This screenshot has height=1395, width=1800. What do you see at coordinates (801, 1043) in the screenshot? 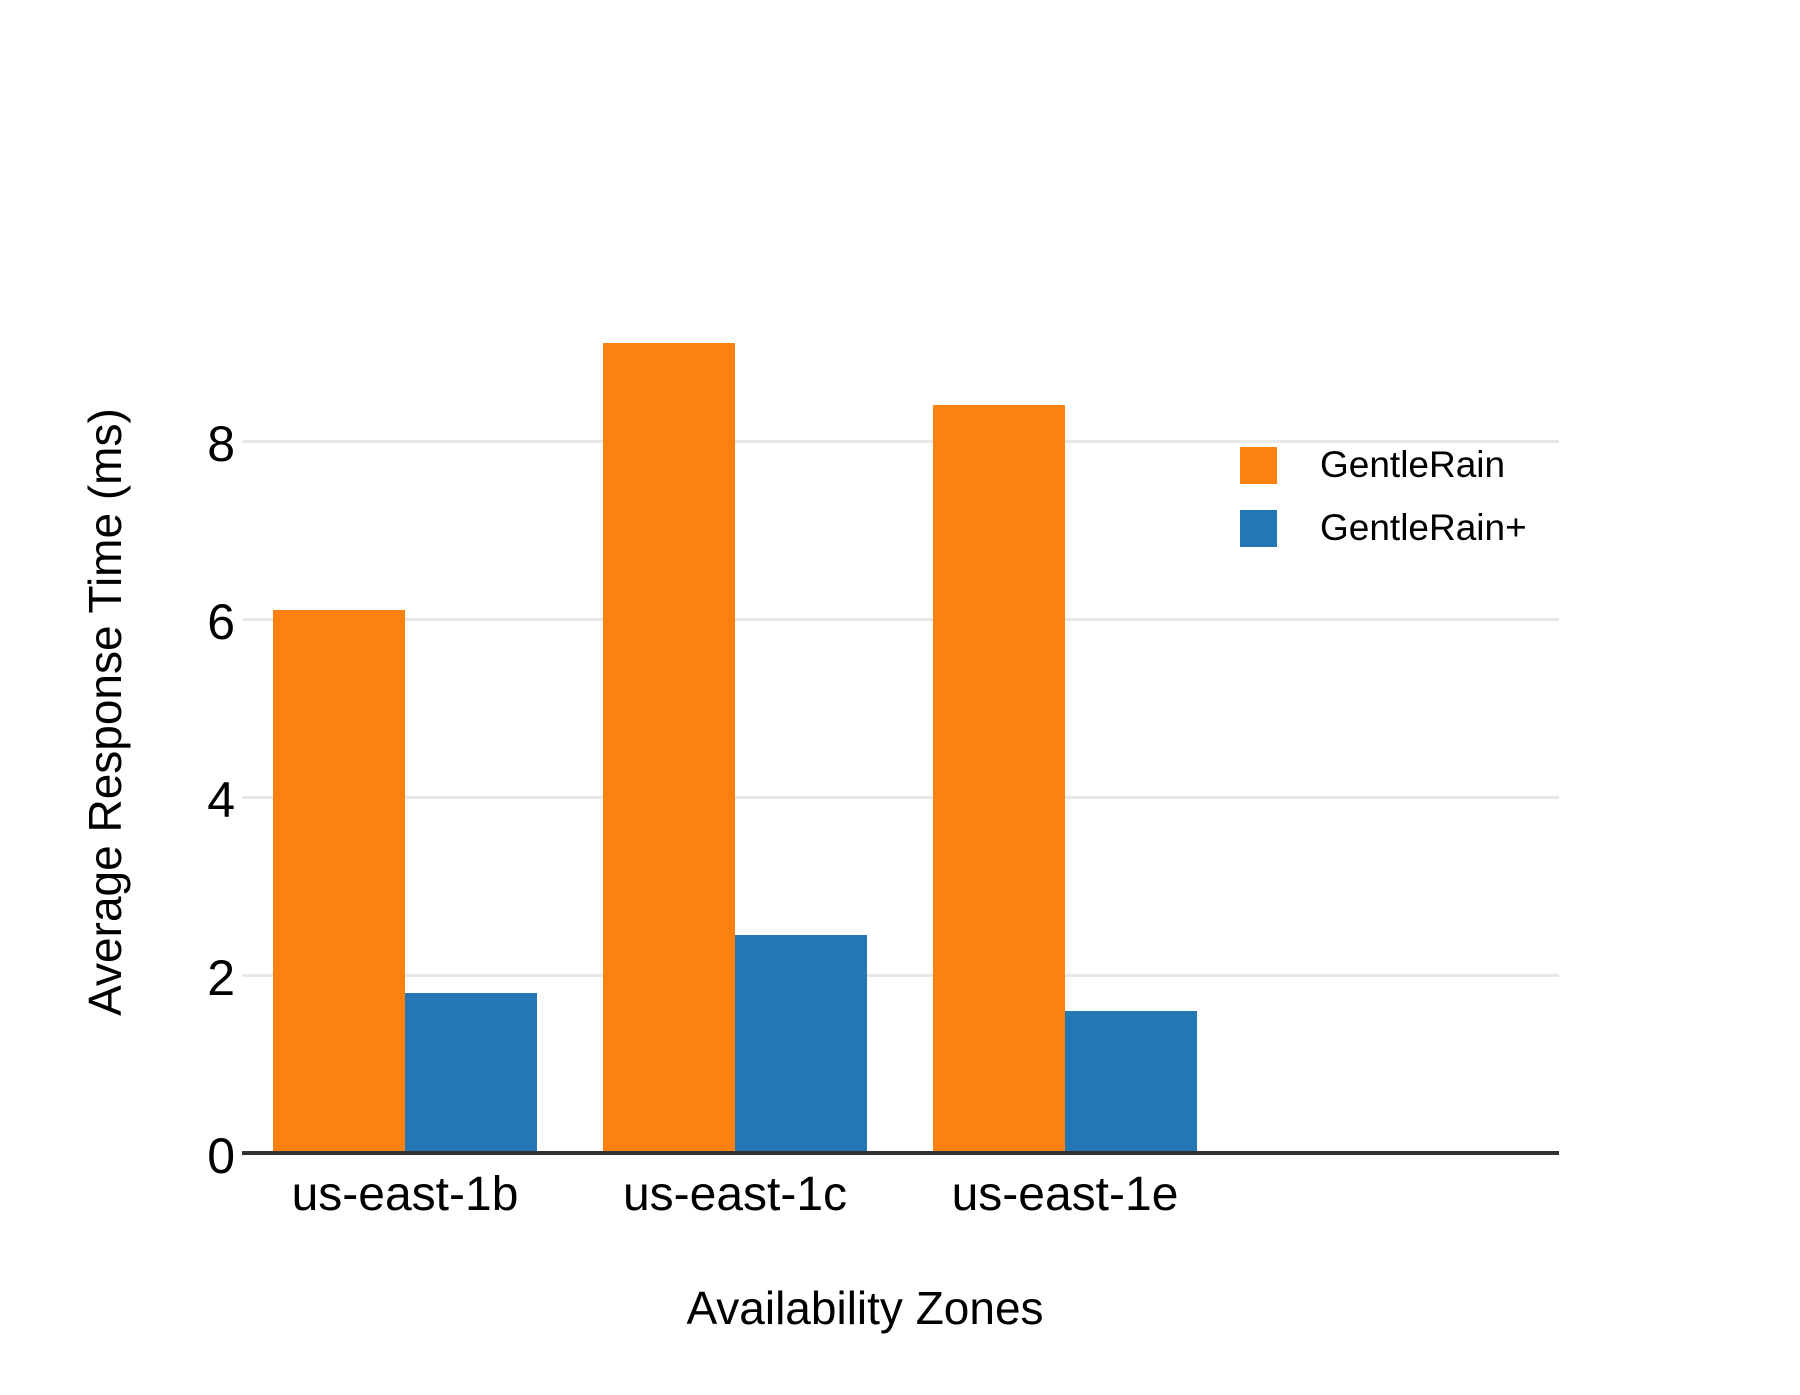
I see `bar-gentlerainplus-us-east-1c` at bounding box center [801, 1043].